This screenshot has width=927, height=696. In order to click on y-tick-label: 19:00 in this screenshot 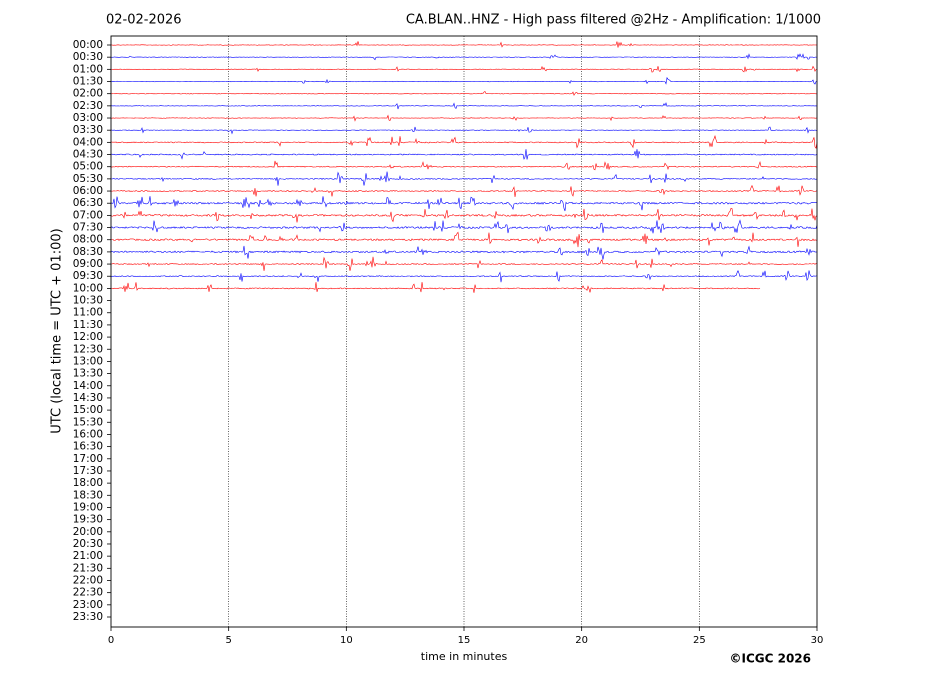, I will do `click(88, 507)`.